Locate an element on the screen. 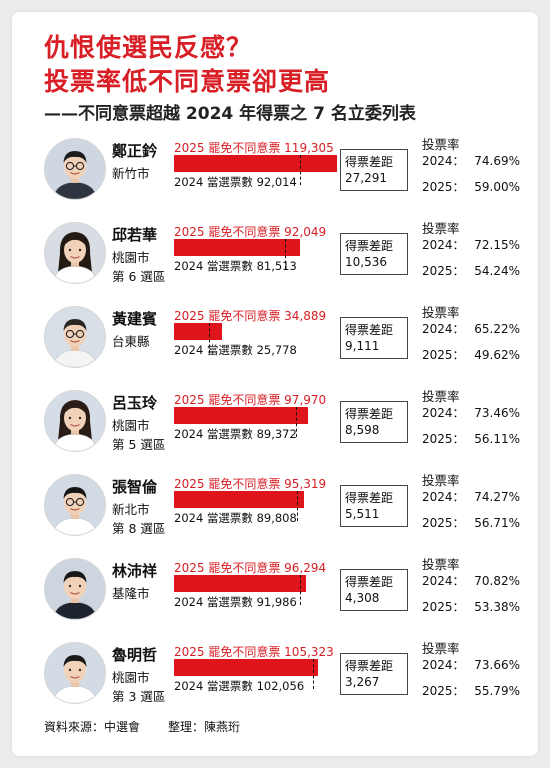 The image size is (550, 768). elected-votes-label: 2024 當選票數 89,808 is located at coordinates (235, 518).